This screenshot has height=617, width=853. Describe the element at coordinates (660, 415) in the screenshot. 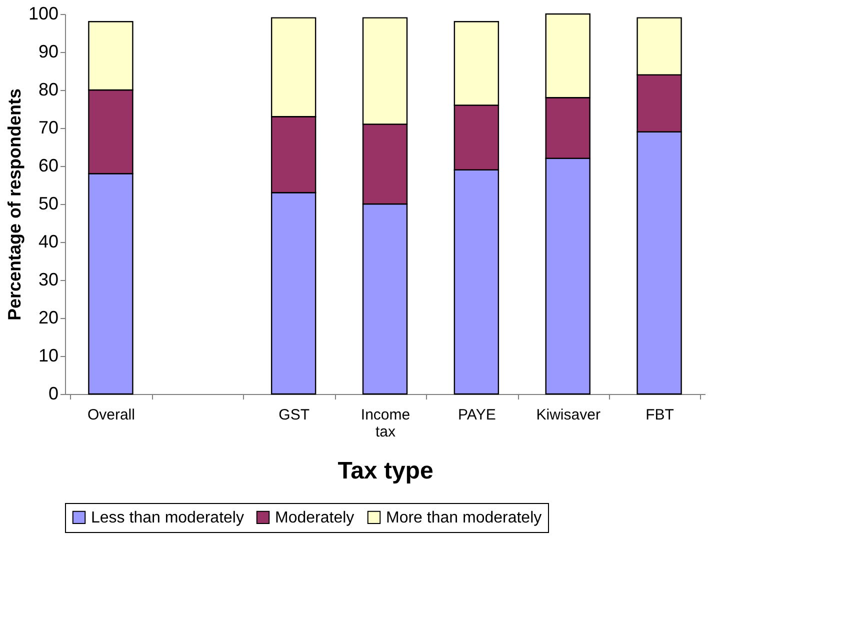

I see `x-tick-label: FBT` at that location.